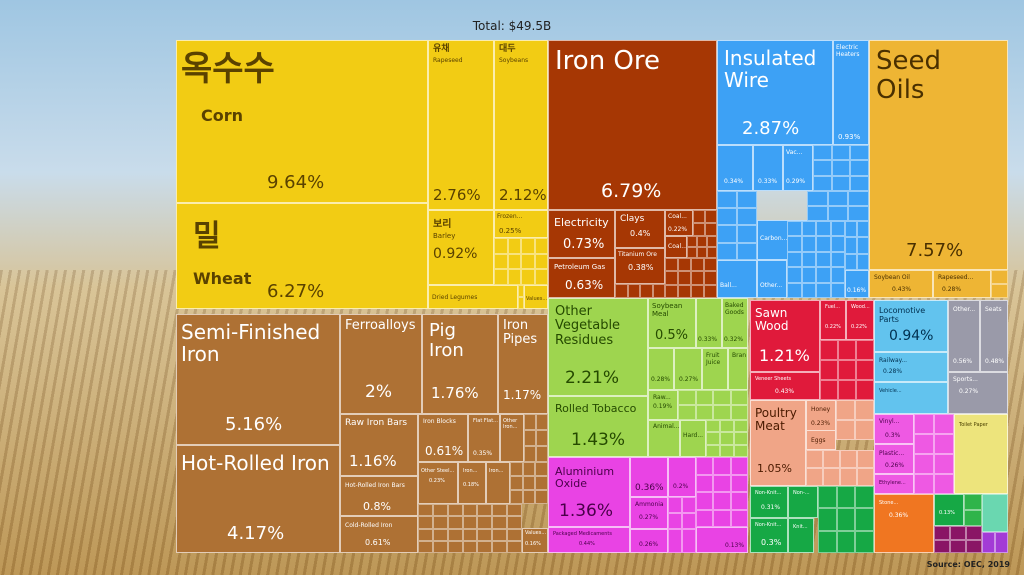 Image resolution: width=1024 pixels, height=575 pixels. What do you see at coordinates (598, 440) in the screenshot?
I see `value-label: 1.43%` at bounding box center [598, 440].